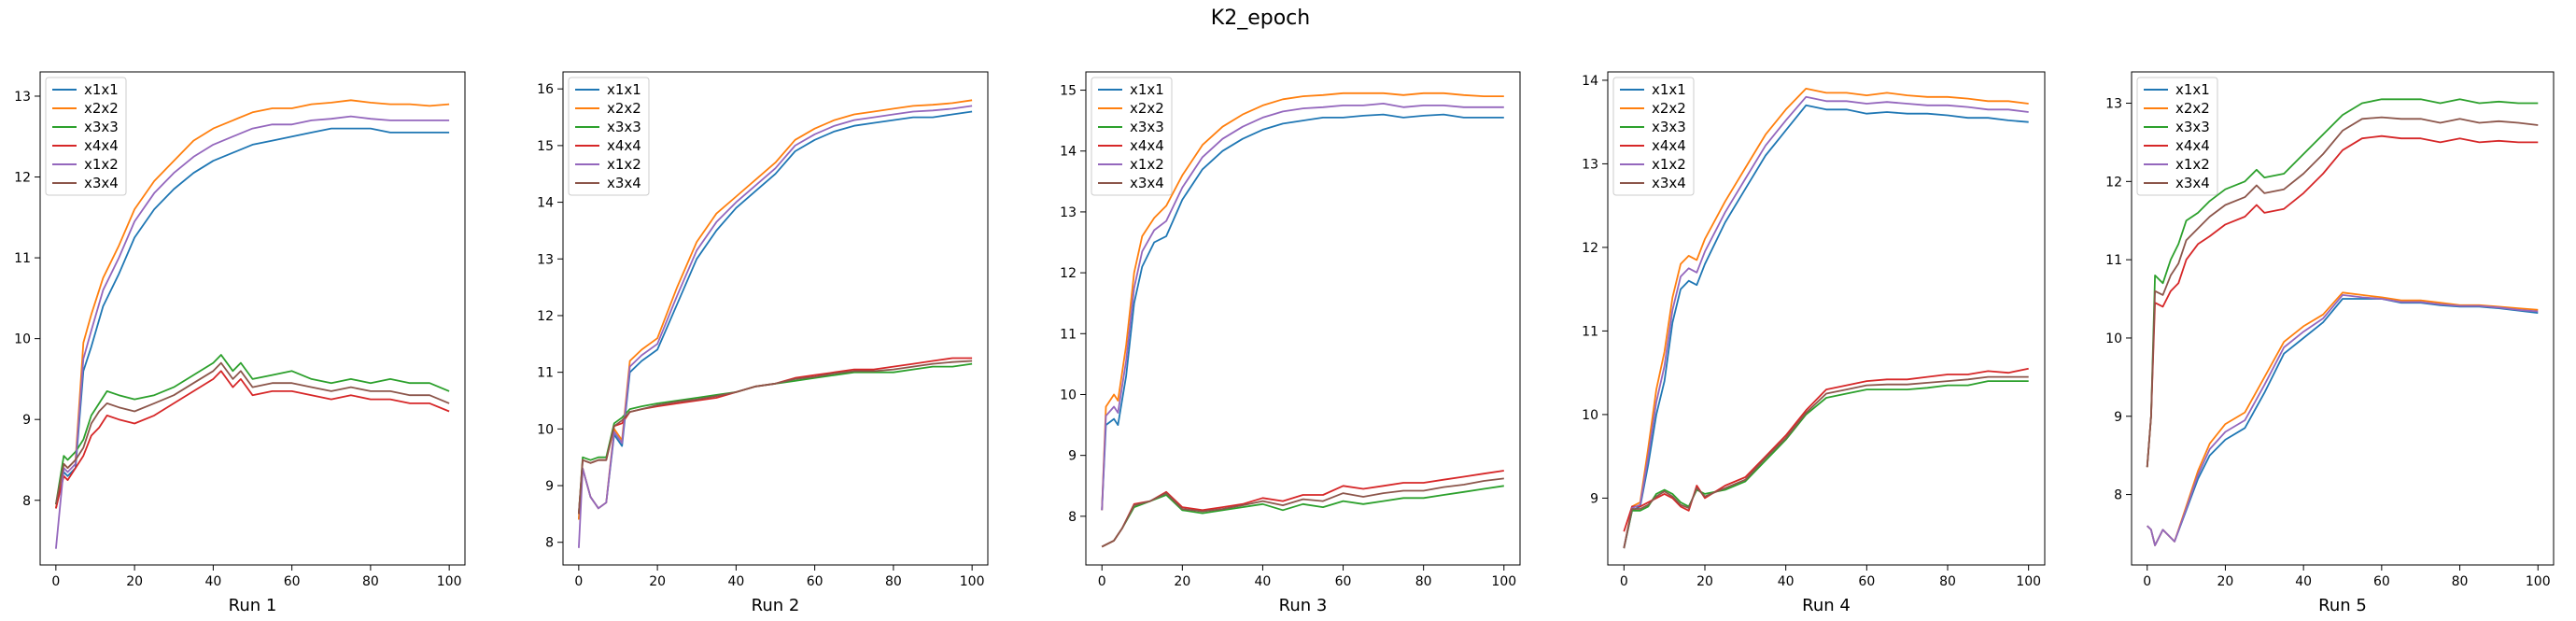 Image resolution: width=2576 pixels, height=621 pixels. Describe the element at coordinates (2342, 606) in the screenshot. I see `x-axis-label: Run 5` at that location.